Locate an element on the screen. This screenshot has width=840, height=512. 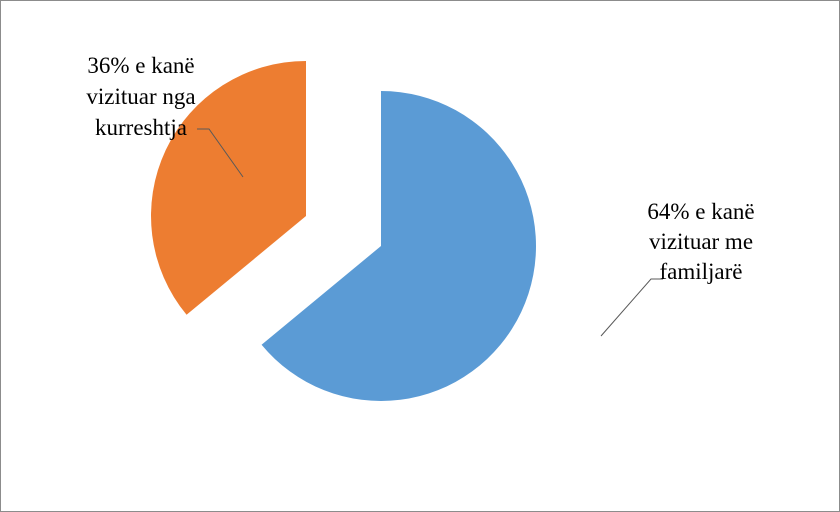
data-label-line: vizituar nga is located at coordinates (140, 96).